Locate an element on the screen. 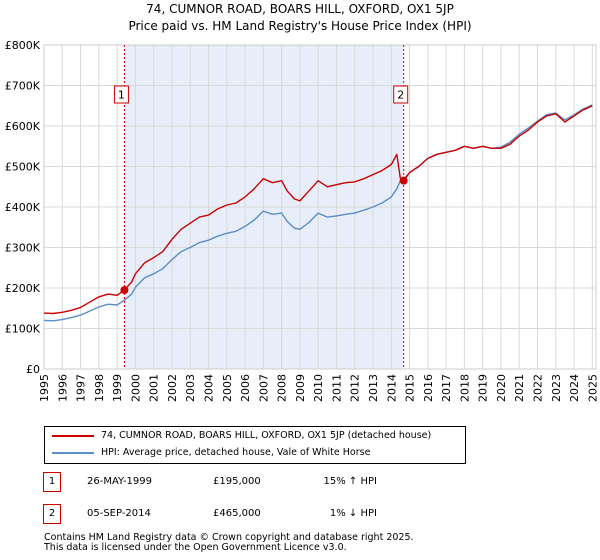  y-tick-label: £200K is located at coordinates (23, 288).